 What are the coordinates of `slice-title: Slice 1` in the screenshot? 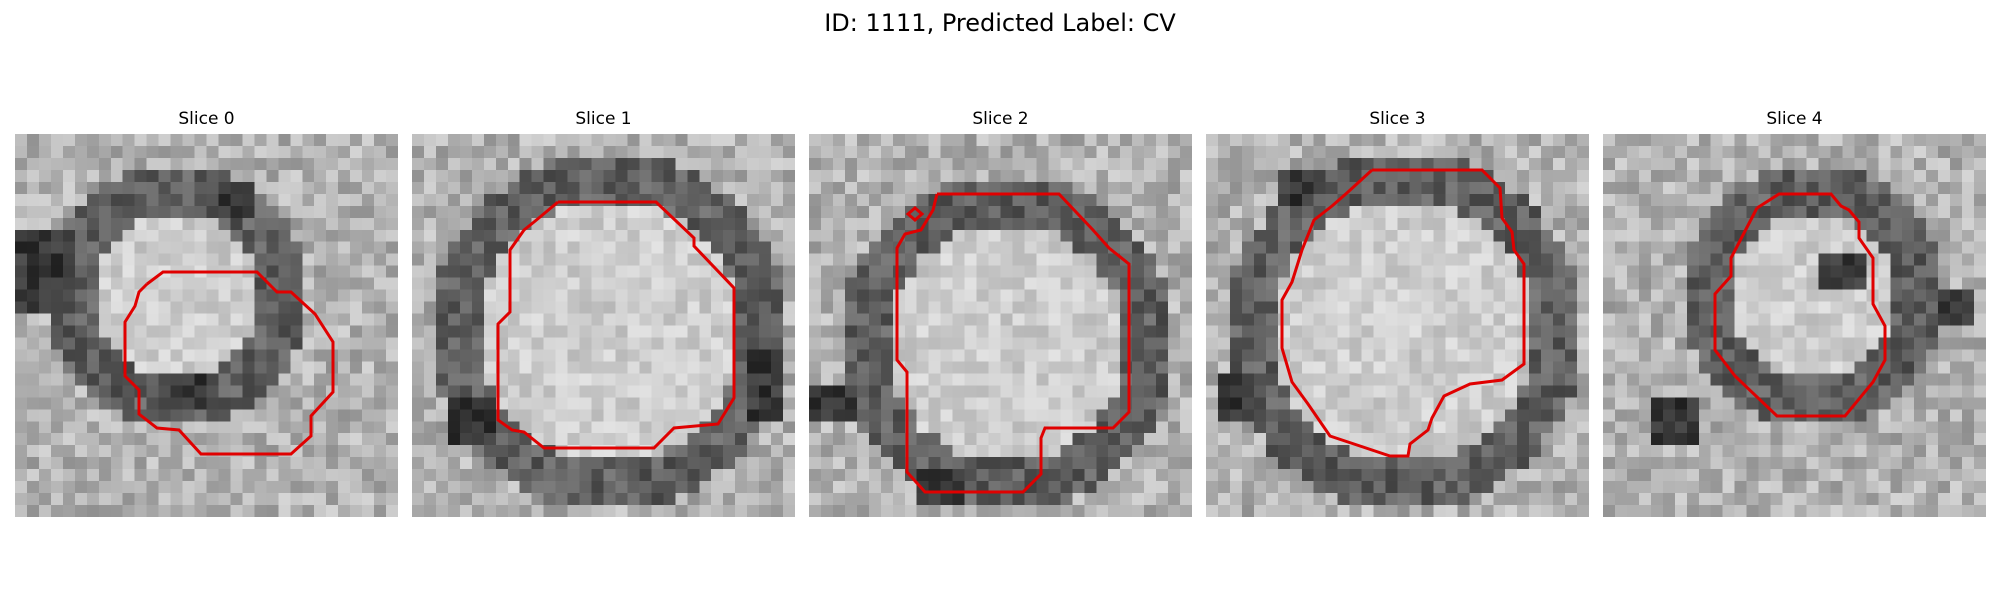 It's located at (603, 119).